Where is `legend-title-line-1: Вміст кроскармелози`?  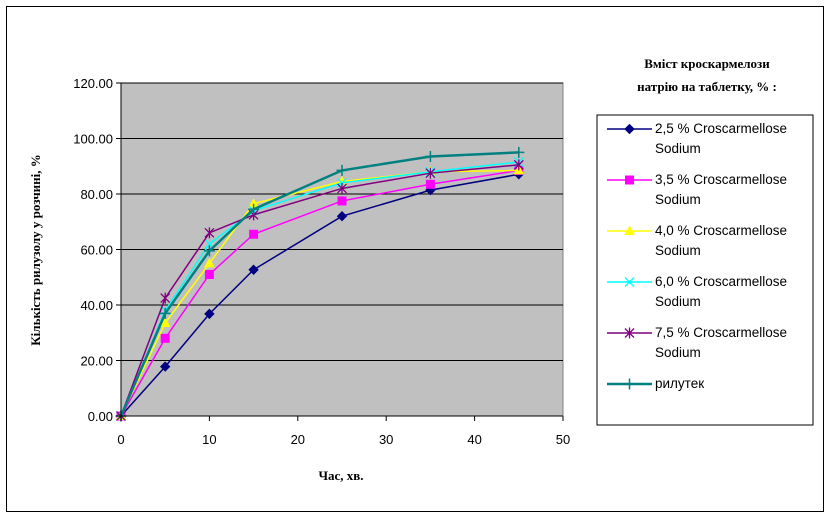 legend-title-line-1: Вміст кроскармелози is located at coordinates (707, 63).